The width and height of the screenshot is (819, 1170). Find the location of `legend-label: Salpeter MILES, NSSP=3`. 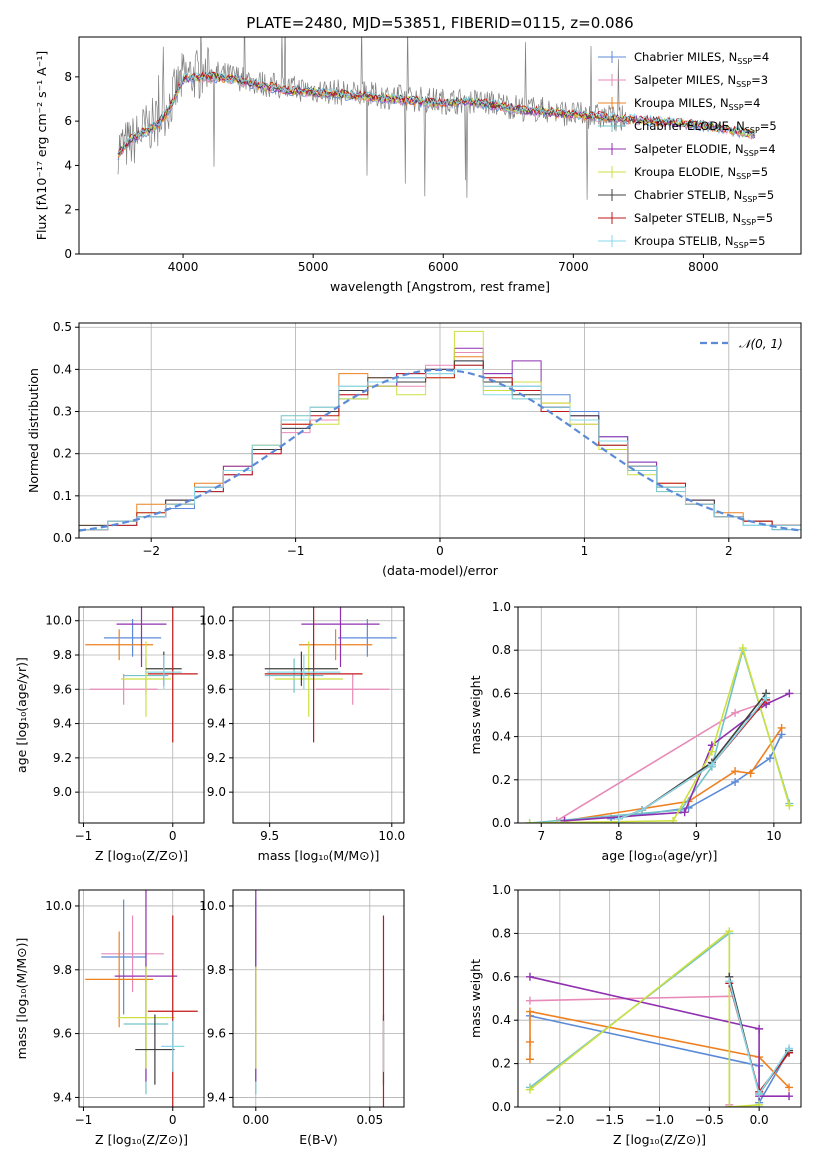

legend-label: Salpeter MILES, NSSP=3 is located at coordinates (701, 81).